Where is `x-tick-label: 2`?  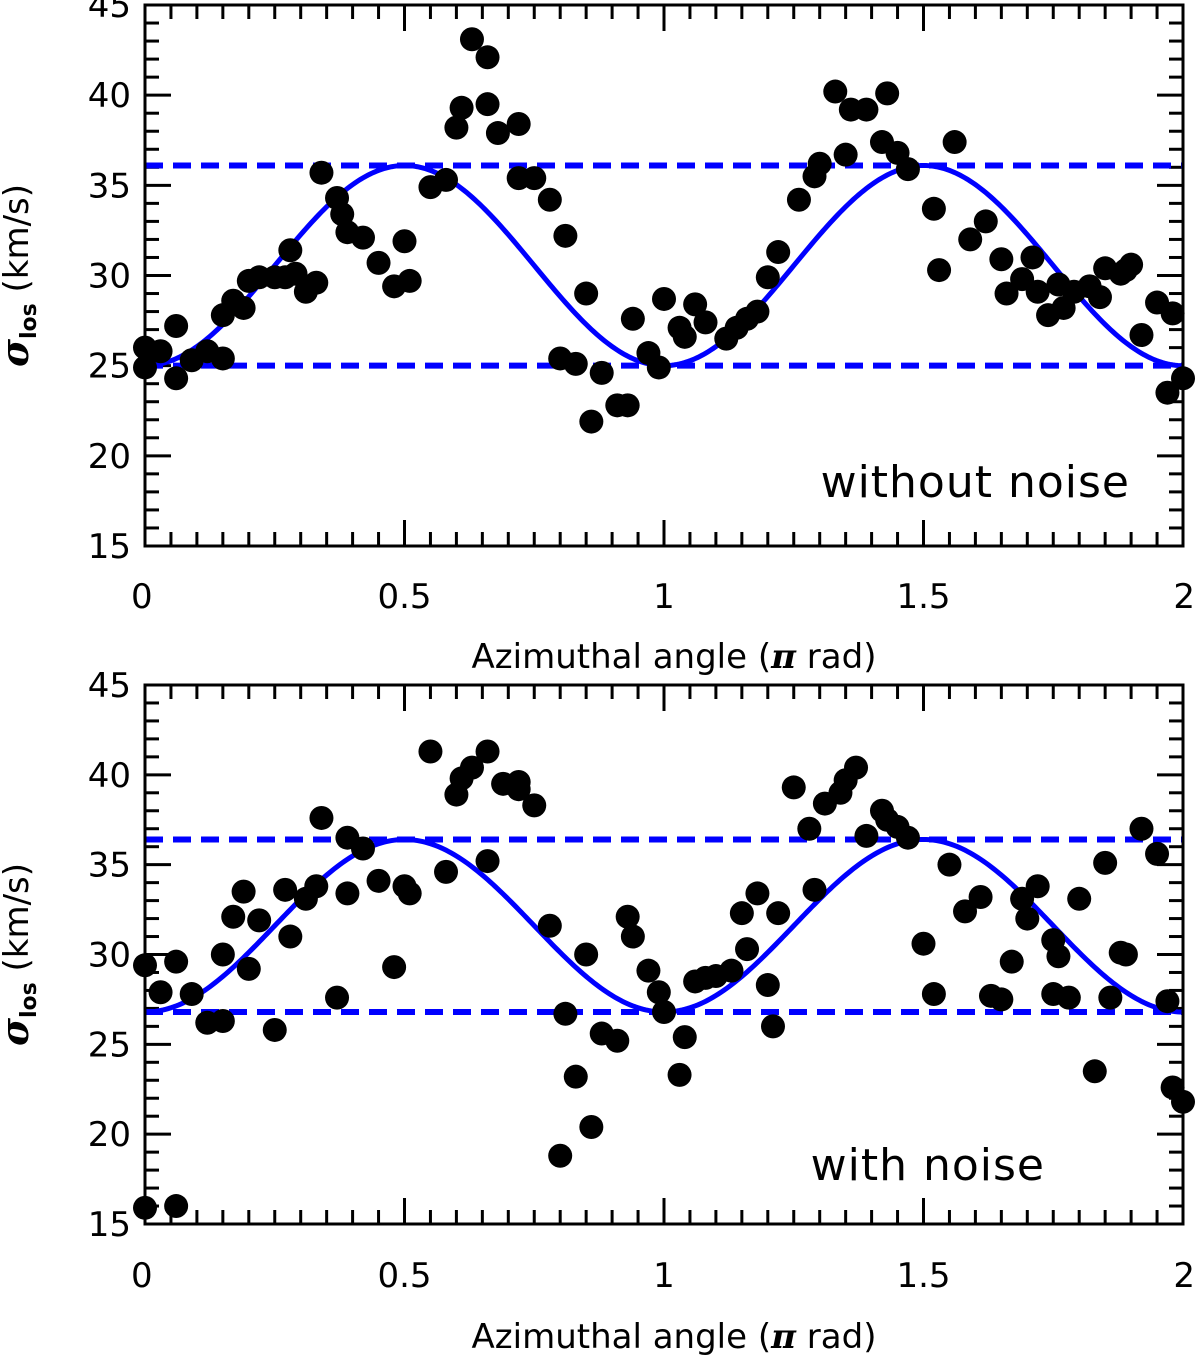 x-tick-label: 2 is located at coordinates (1184, 1276).